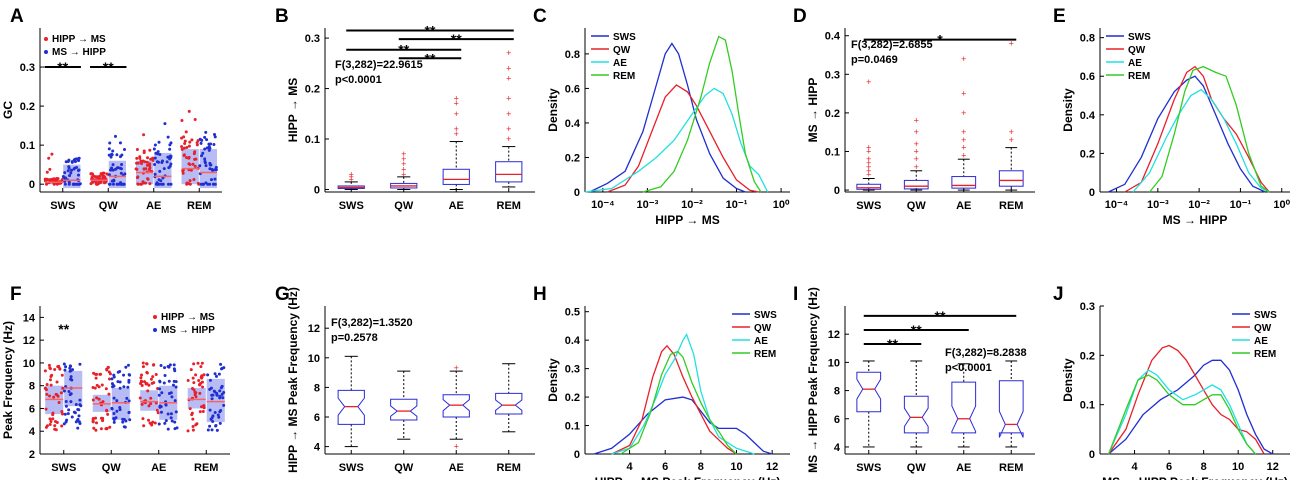 Image resolution: width=1300 pixels, height=480 pixels. I want to click on y-tick-label: 8, so click(317, 388).